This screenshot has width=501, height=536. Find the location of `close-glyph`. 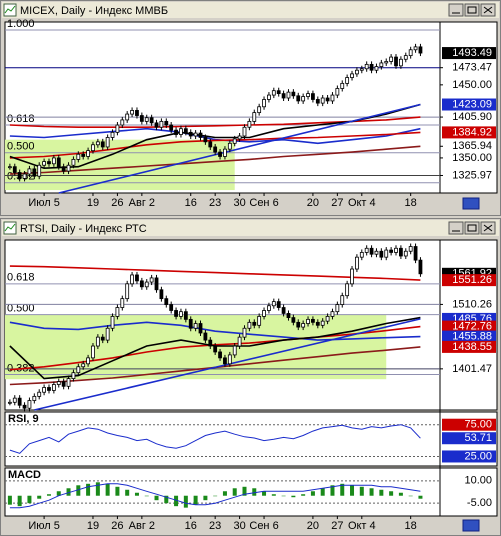

close-glyph is located at coordinates (488, 228).